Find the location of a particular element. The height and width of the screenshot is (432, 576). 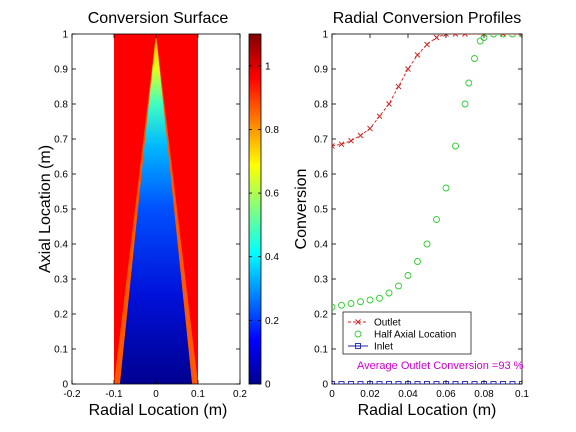

heatmap-y-label: Axial Location (m) is located at coordinates (45, 209).